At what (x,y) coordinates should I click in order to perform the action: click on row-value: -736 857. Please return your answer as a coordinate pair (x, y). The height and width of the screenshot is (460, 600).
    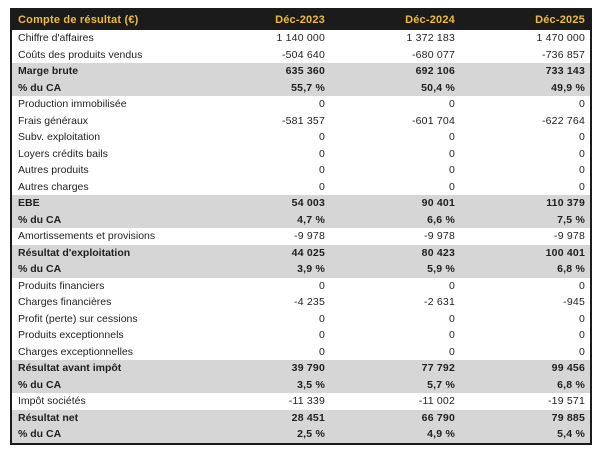
    Looking at the image, I should click on (563, 54).